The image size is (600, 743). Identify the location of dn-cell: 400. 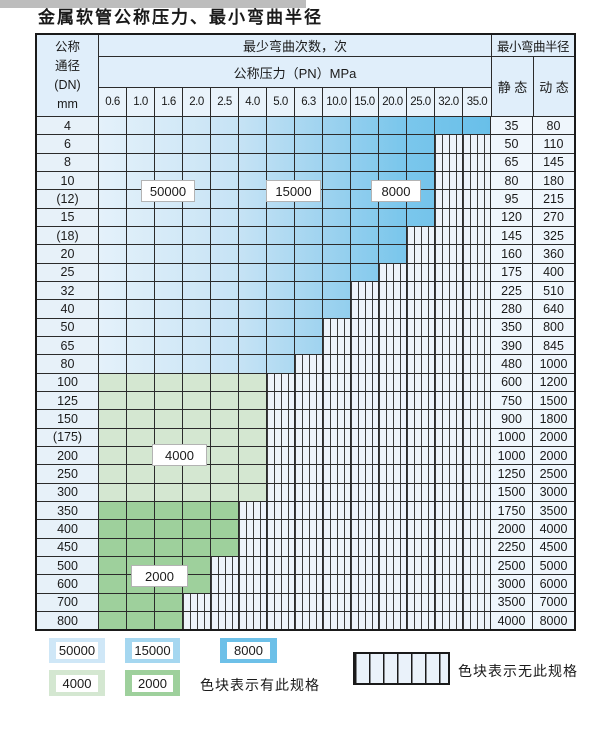
(68, 529).